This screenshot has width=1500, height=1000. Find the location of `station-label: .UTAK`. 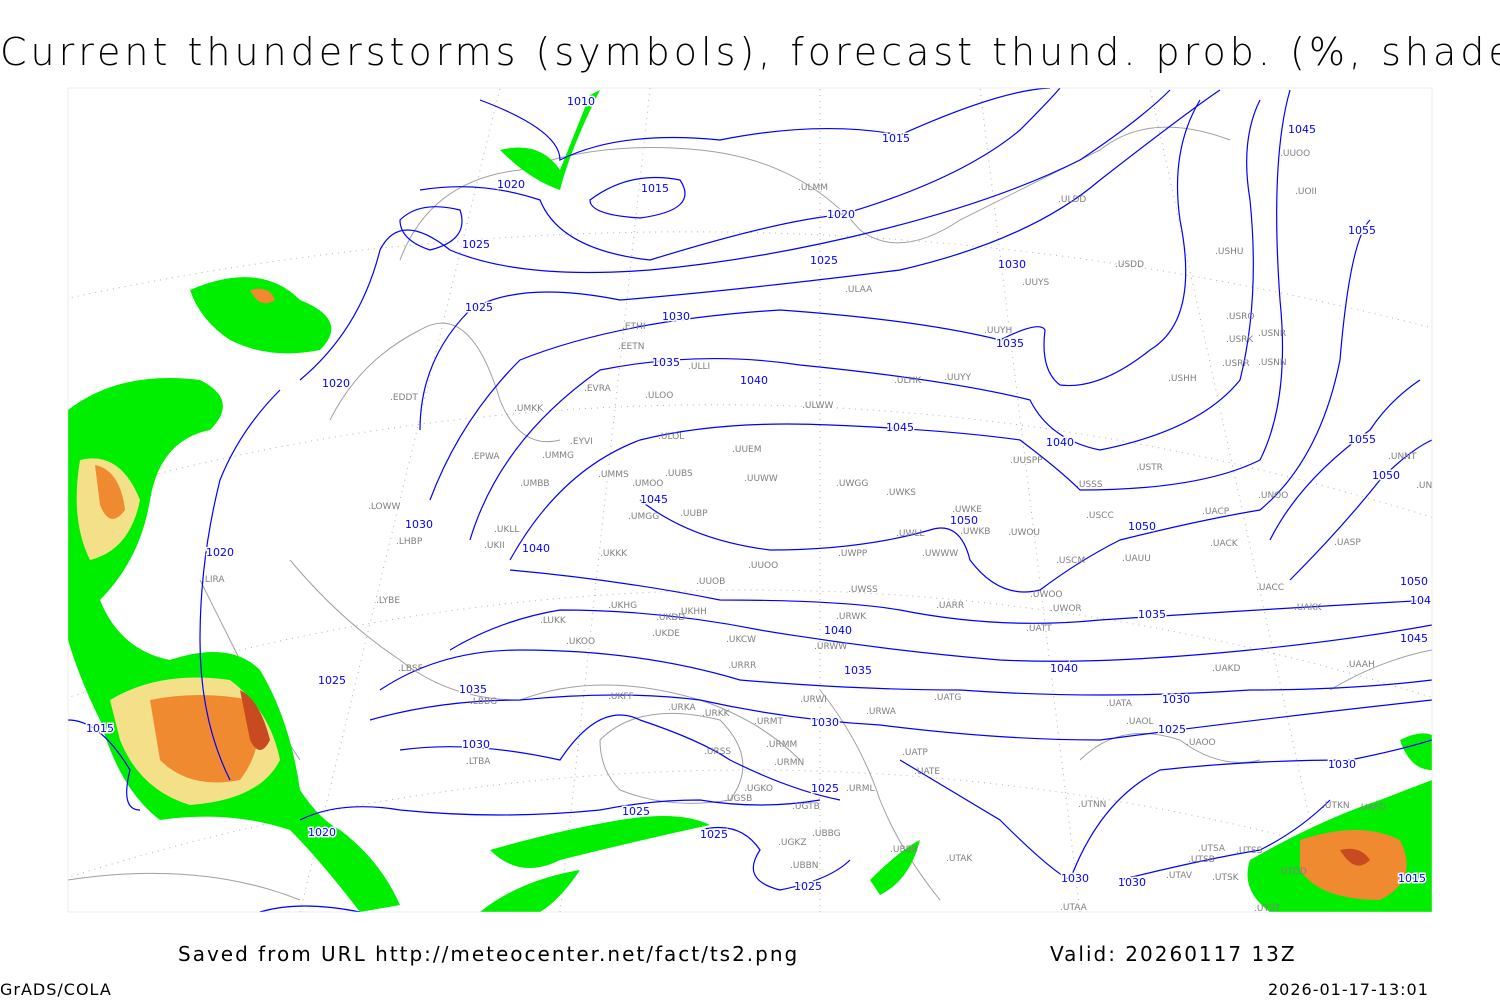

station-label: .UTAK is located at coordinates (959, 859).